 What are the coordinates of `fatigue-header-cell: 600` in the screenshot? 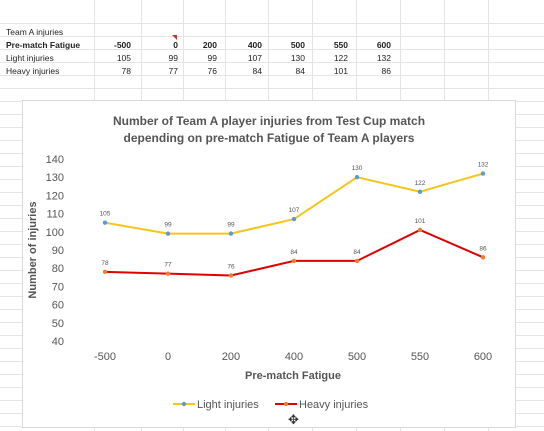 It's located at (383, 45).